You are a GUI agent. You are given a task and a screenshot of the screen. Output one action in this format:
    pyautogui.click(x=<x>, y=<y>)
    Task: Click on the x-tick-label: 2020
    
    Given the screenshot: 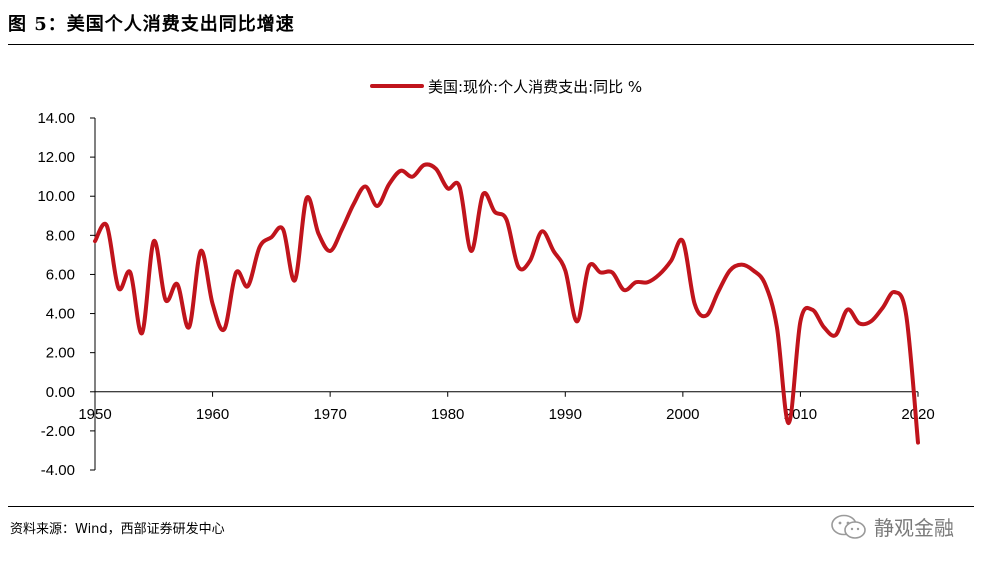 What is the action you would take?
    pyautogui.click(x=917, y=414)
    